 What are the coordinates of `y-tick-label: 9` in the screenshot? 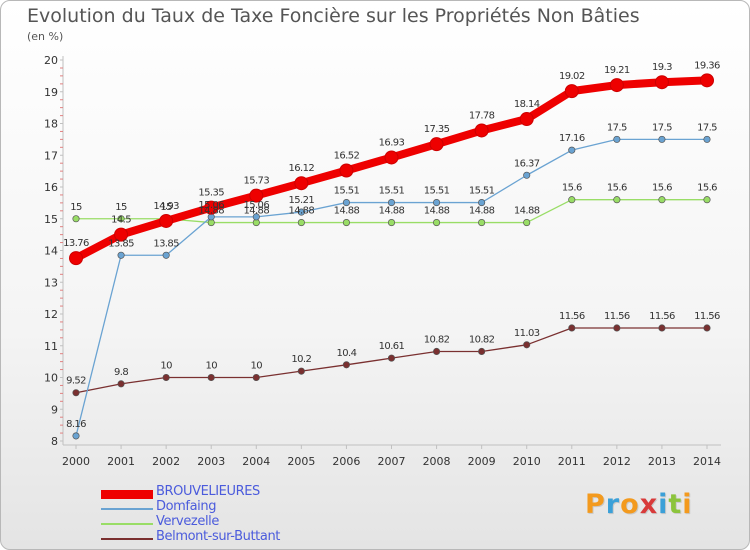 It's located at (54, 409).